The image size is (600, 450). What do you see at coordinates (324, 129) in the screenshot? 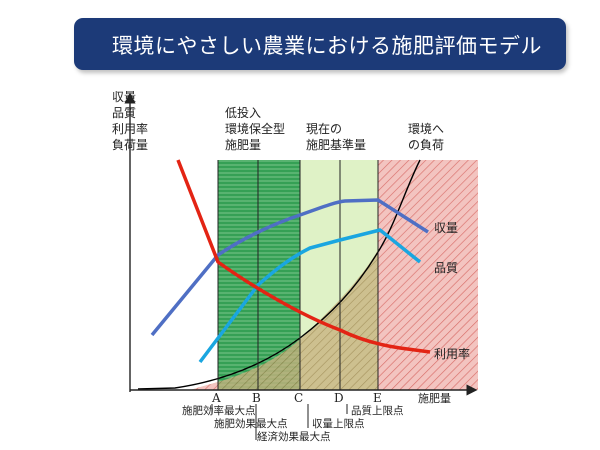
I see `current-label-1: 現在の` at bounding box center [324, 129].